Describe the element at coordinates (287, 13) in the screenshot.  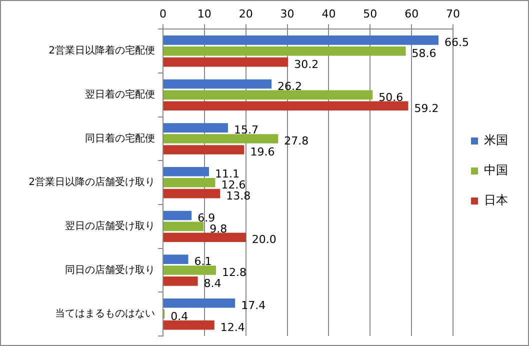
I see `x-tick-label: 30` at that location.